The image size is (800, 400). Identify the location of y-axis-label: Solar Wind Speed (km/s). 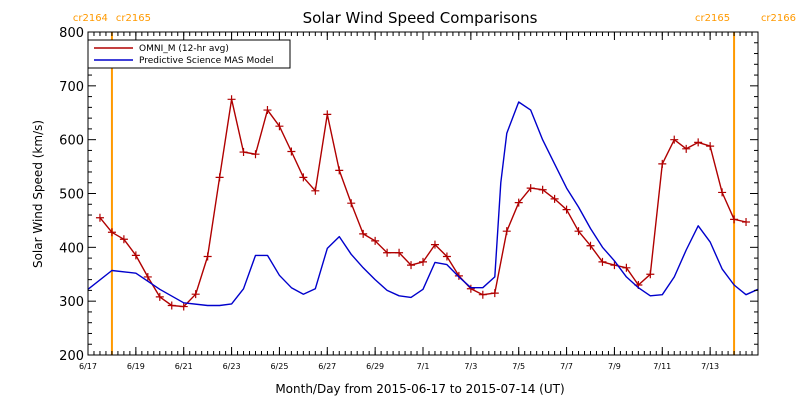
(38, 194).